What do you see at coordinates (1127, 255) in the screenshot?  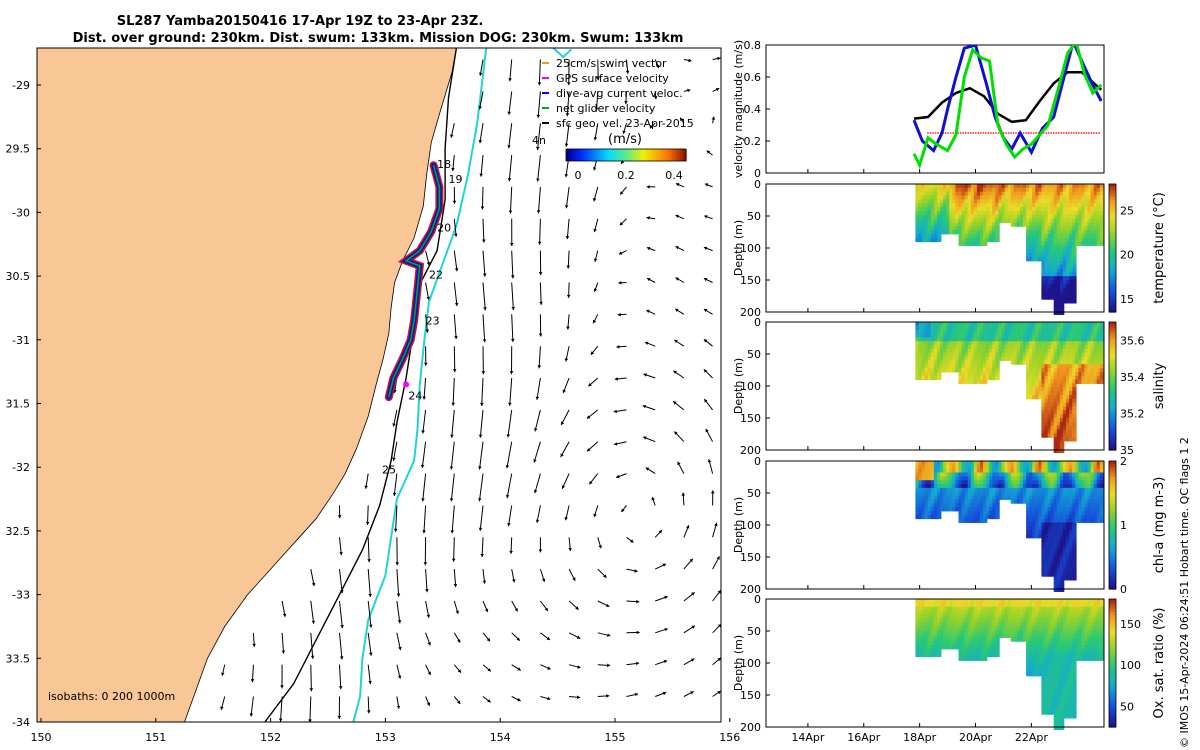 I see `section-colorbar-tick: 20` at bounding box center [1127, 255].